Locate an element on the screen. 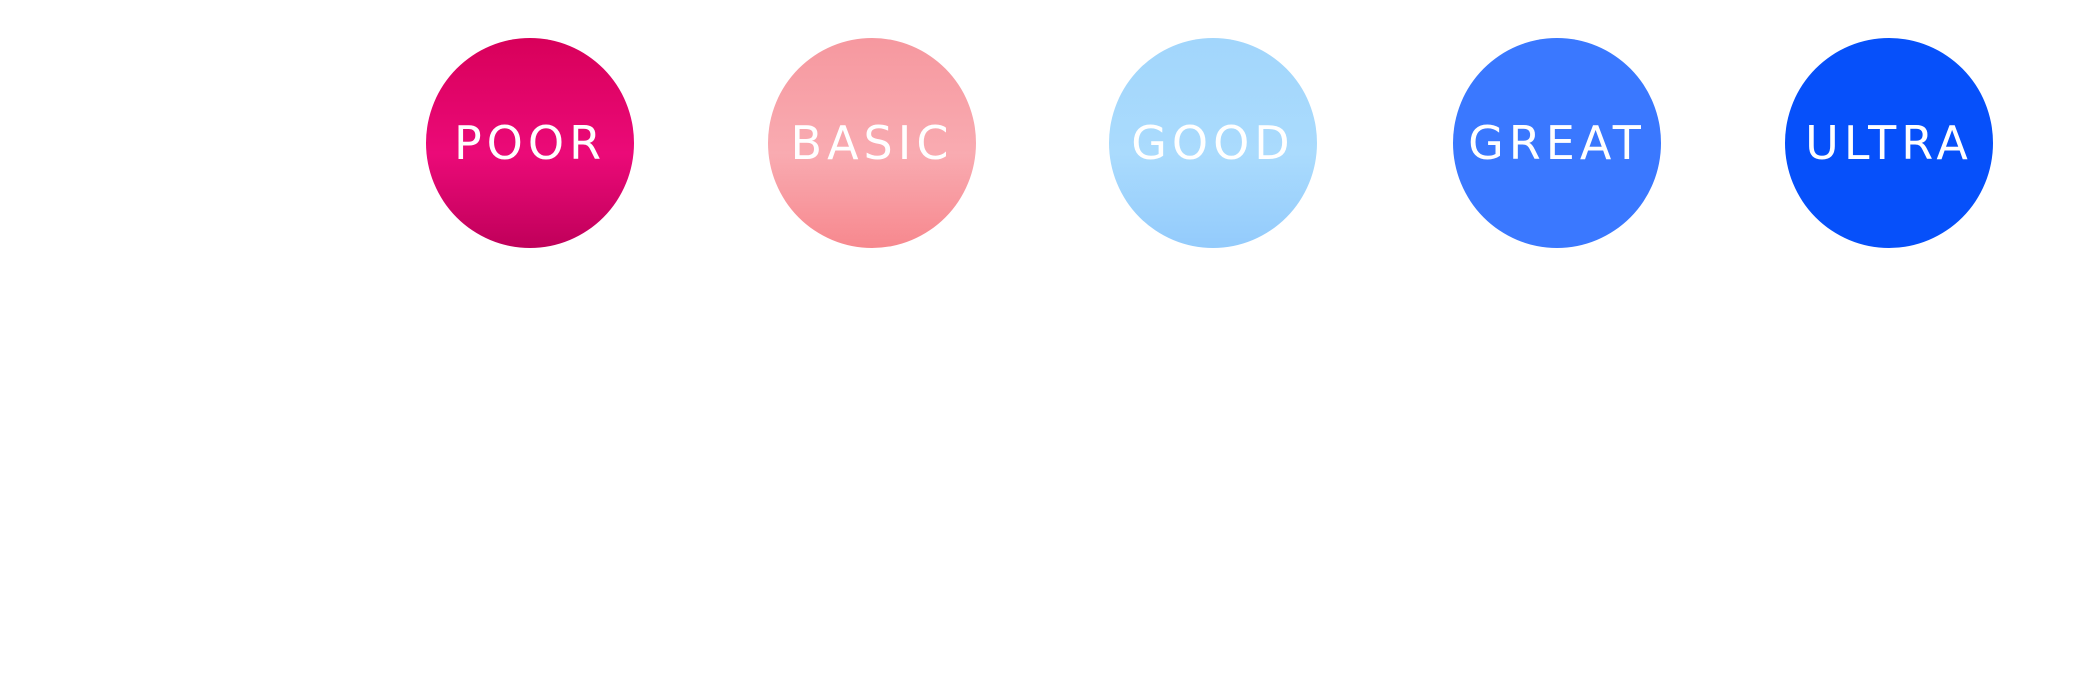 The width and height of the screenshot is (2081, 673). button-label: GREAT is located at coordinates (1557, 143).